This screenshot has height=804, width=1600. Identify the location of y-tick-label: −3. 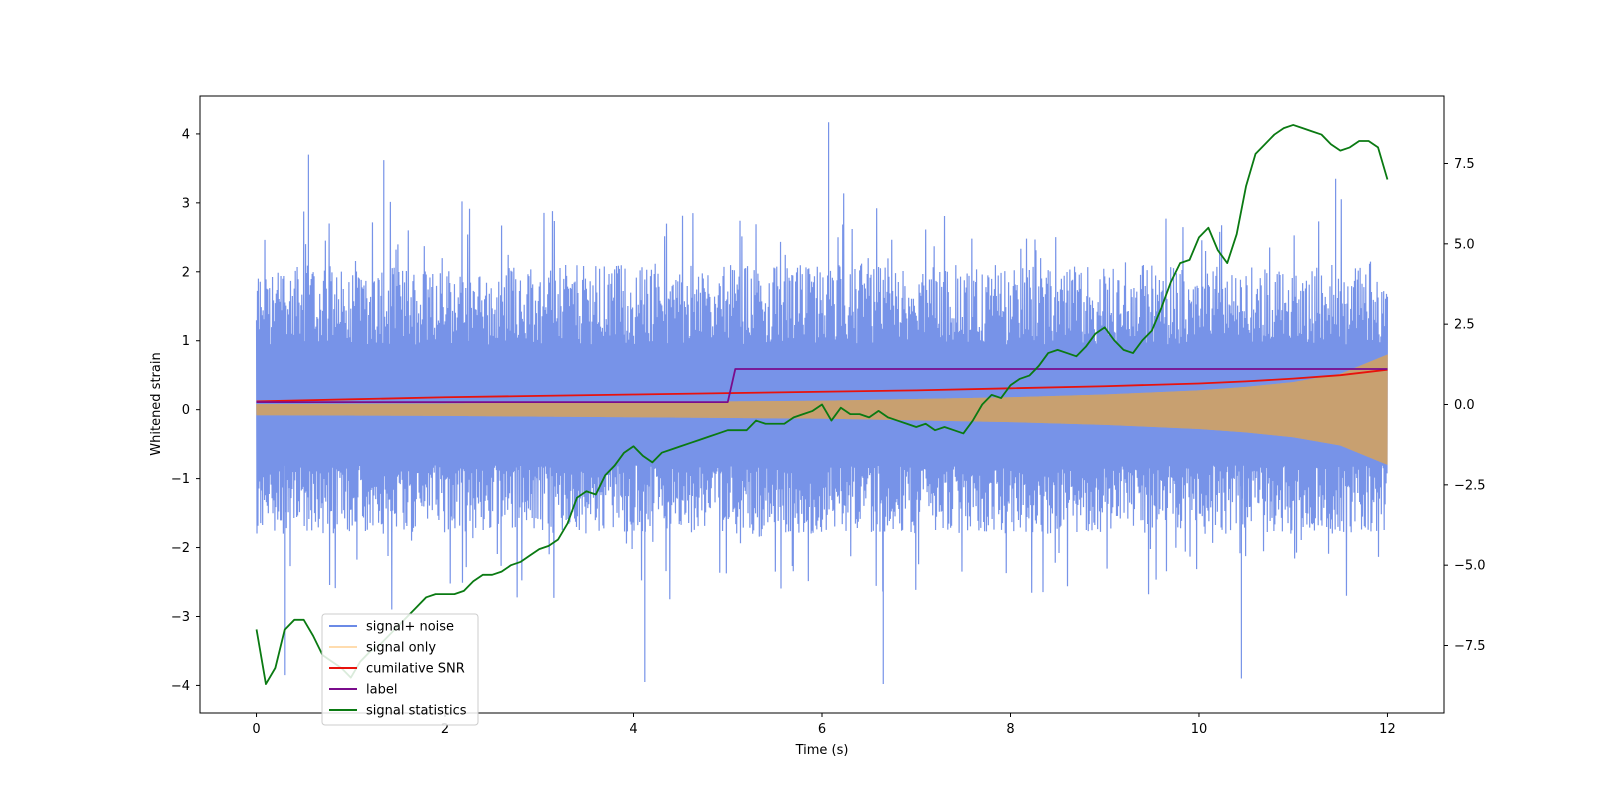
(180, 617).